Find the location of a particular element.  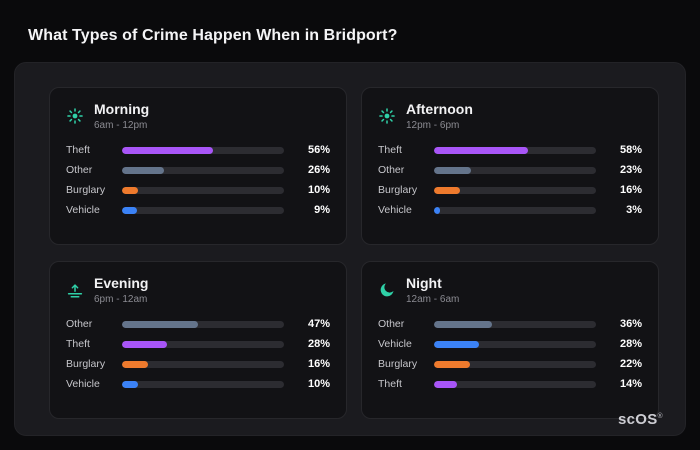

card-subtitle: 6pm - 12am is located at coordinates (121, 299).